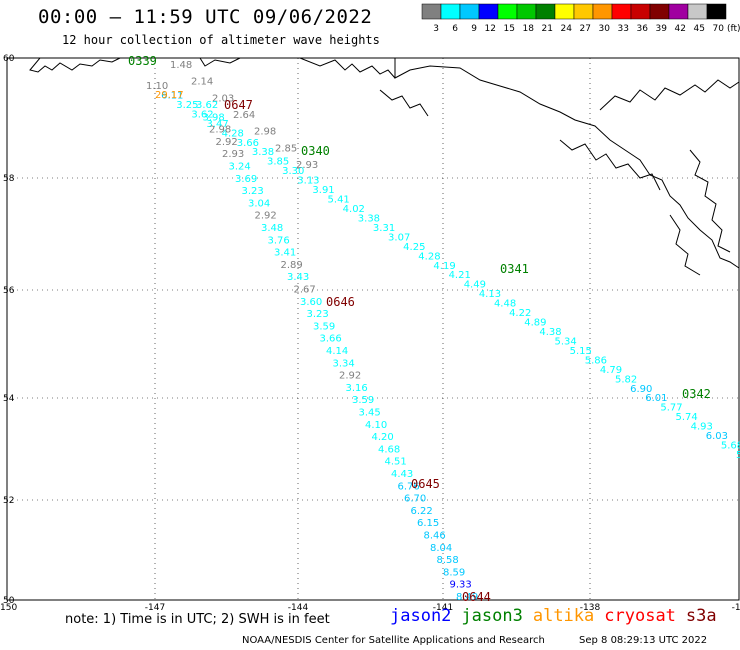 This screenshot has width=740, height=650. I want to click on color-bin-label: 18, so click(529, 29).